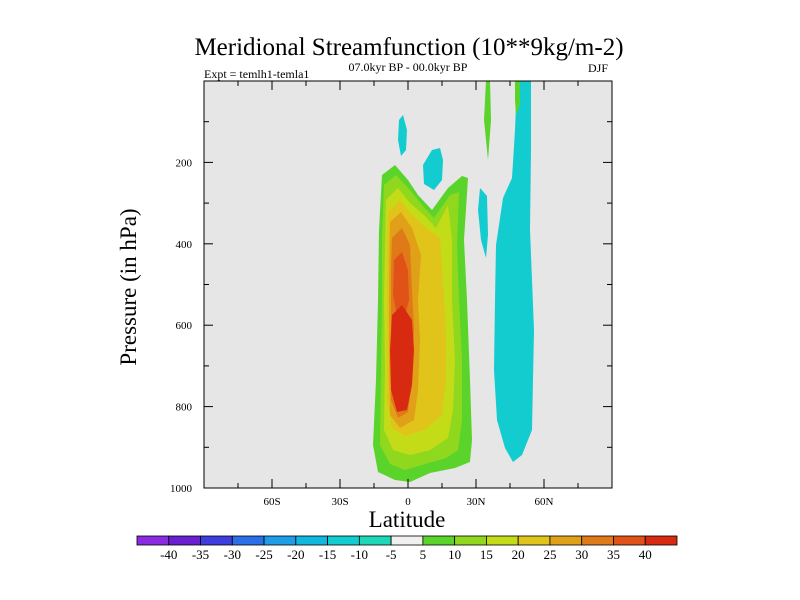  I want to click on y-tick-label: 800, so click(184, 408).